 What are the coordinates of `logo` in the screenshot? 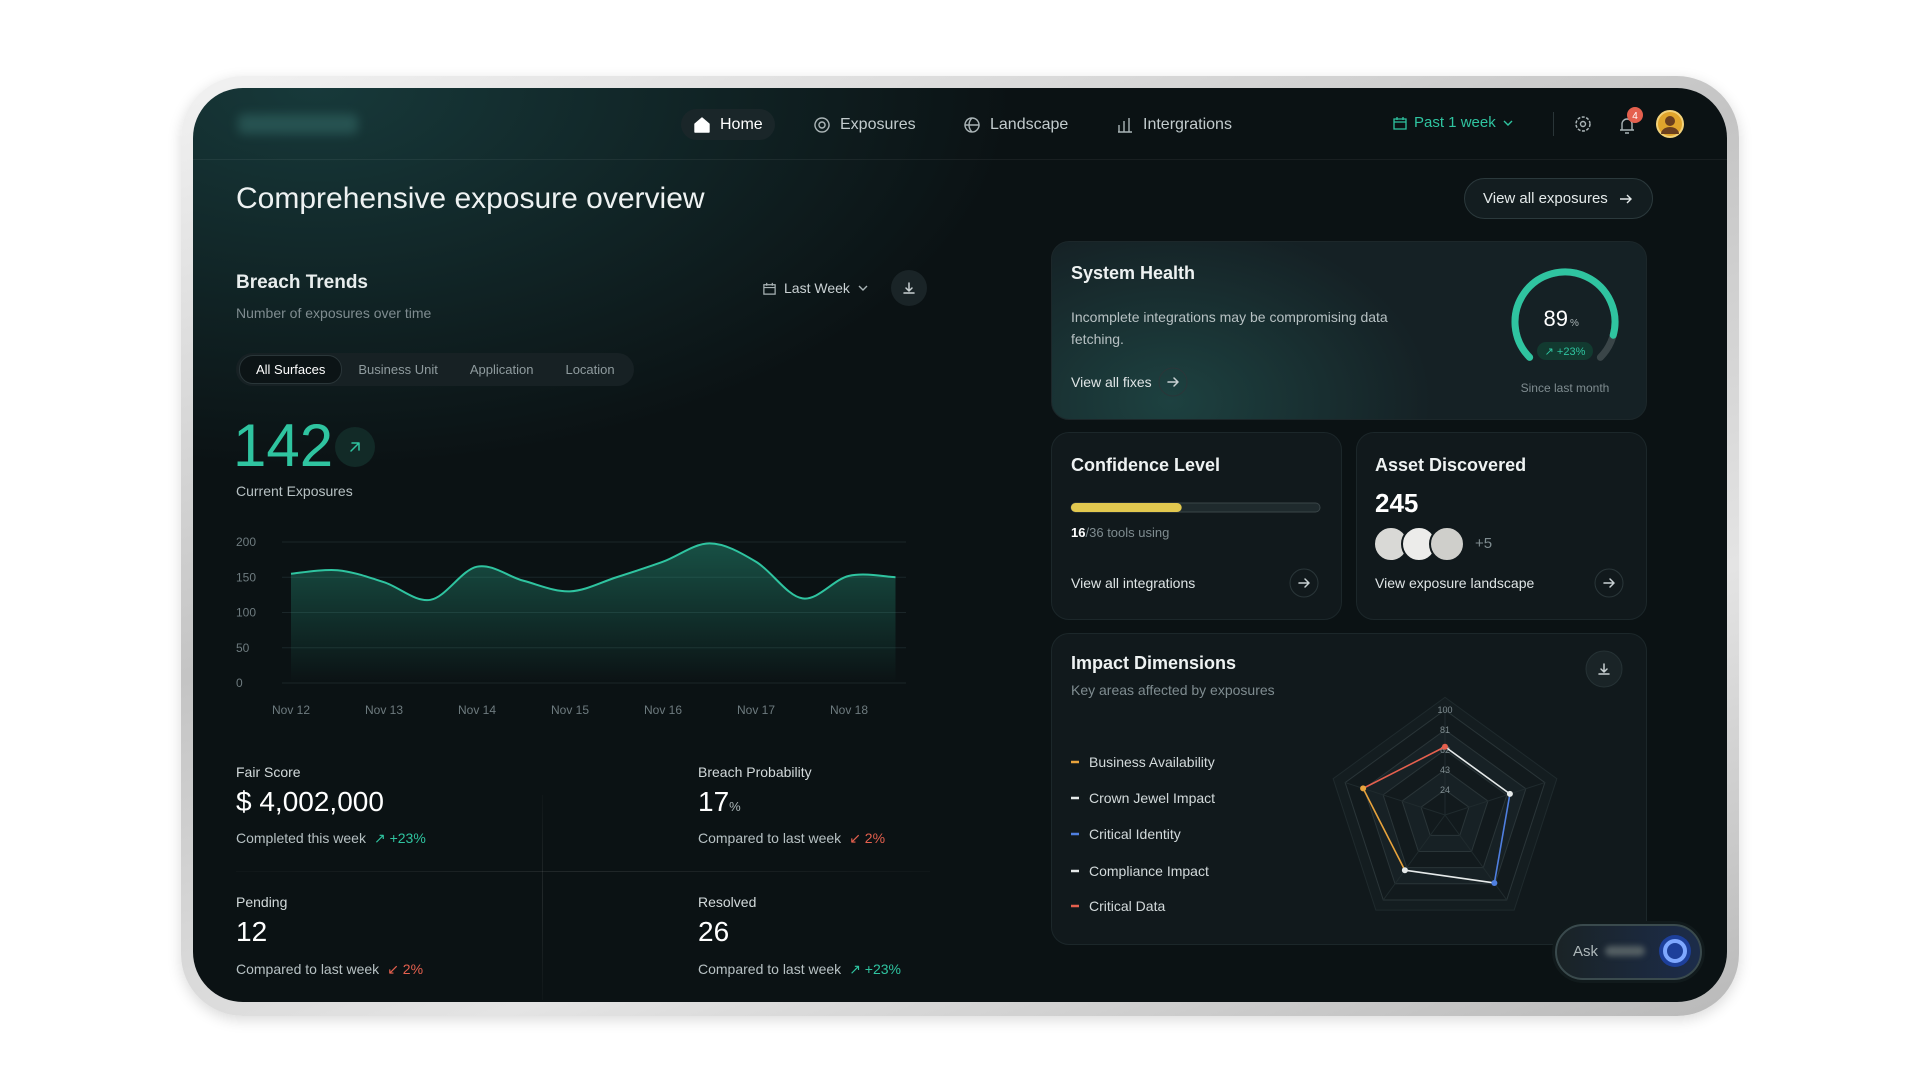 It's located at (298, 124).